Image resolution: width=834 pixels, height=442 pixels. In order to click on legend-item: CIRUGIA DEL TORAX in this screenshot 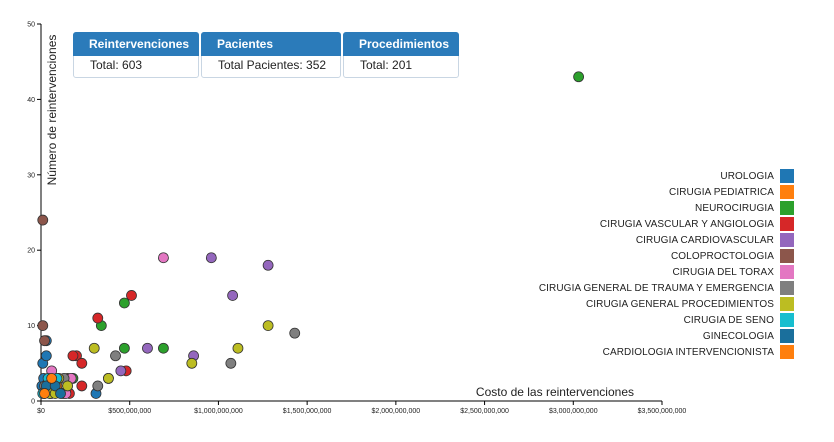, I will do `click(733, 272)`.